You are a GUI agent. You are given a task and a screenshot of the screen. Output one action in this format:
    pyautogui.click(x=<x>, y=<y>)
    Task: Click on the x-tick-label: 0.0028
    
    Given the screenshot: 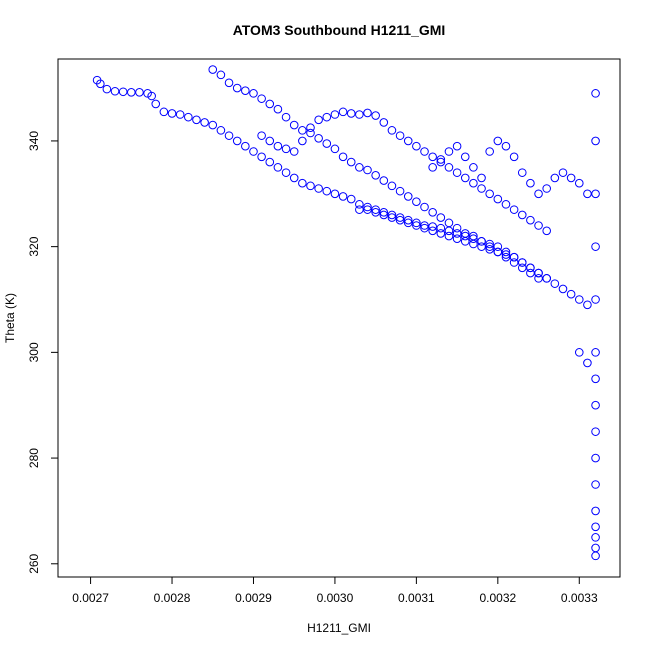 What is the action you would take?
    pyautogui.click(x=172, y=598)
    